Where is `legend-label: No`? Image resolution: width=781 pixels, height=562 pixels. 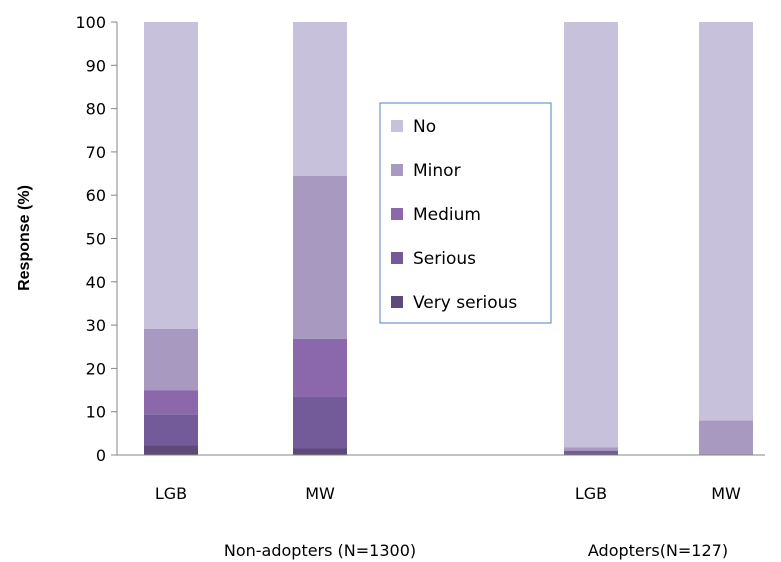
legend-label: No is located at coordinates (424, 127).